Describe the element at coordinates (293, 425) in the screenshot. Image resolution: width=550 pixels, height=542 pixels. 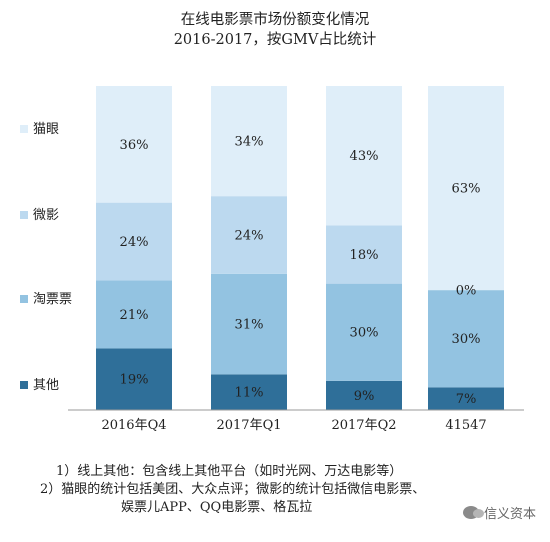
I see `x-tick-labels-group: 2016年Q4 2017年Q1 2017年Q2 41547` at that location.